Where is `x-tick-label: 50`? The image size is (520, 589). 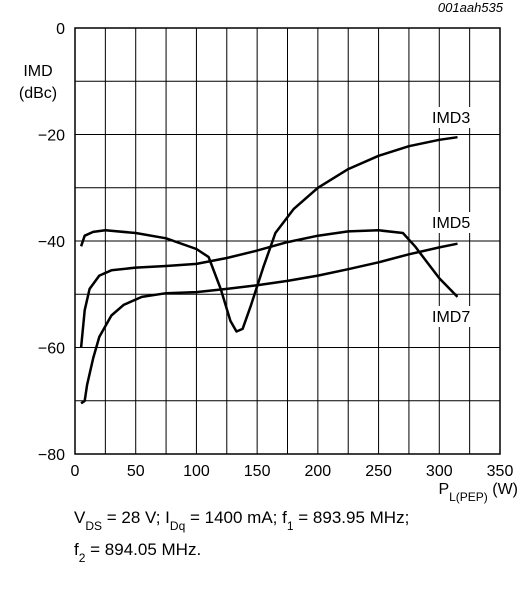 x-tick-label: 50 is located at coordinates (136, 471).